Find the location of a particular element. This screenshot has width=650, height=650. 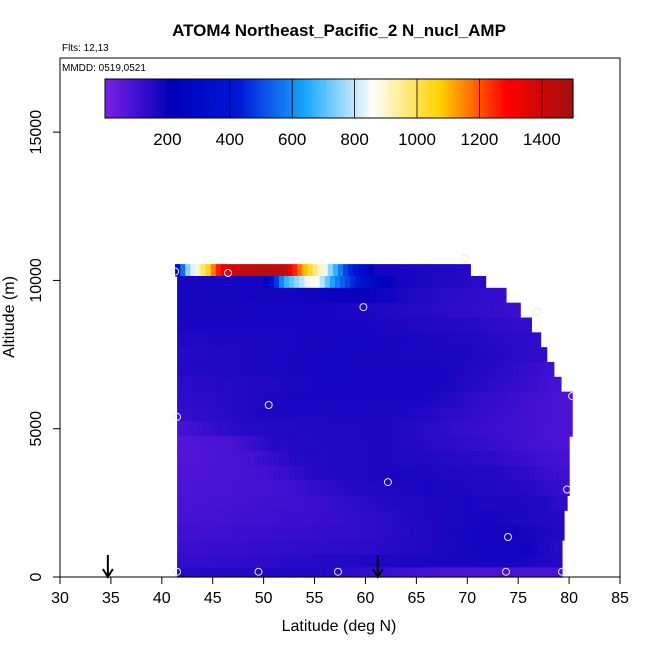

sample-point is located at coordinates (363, 307).